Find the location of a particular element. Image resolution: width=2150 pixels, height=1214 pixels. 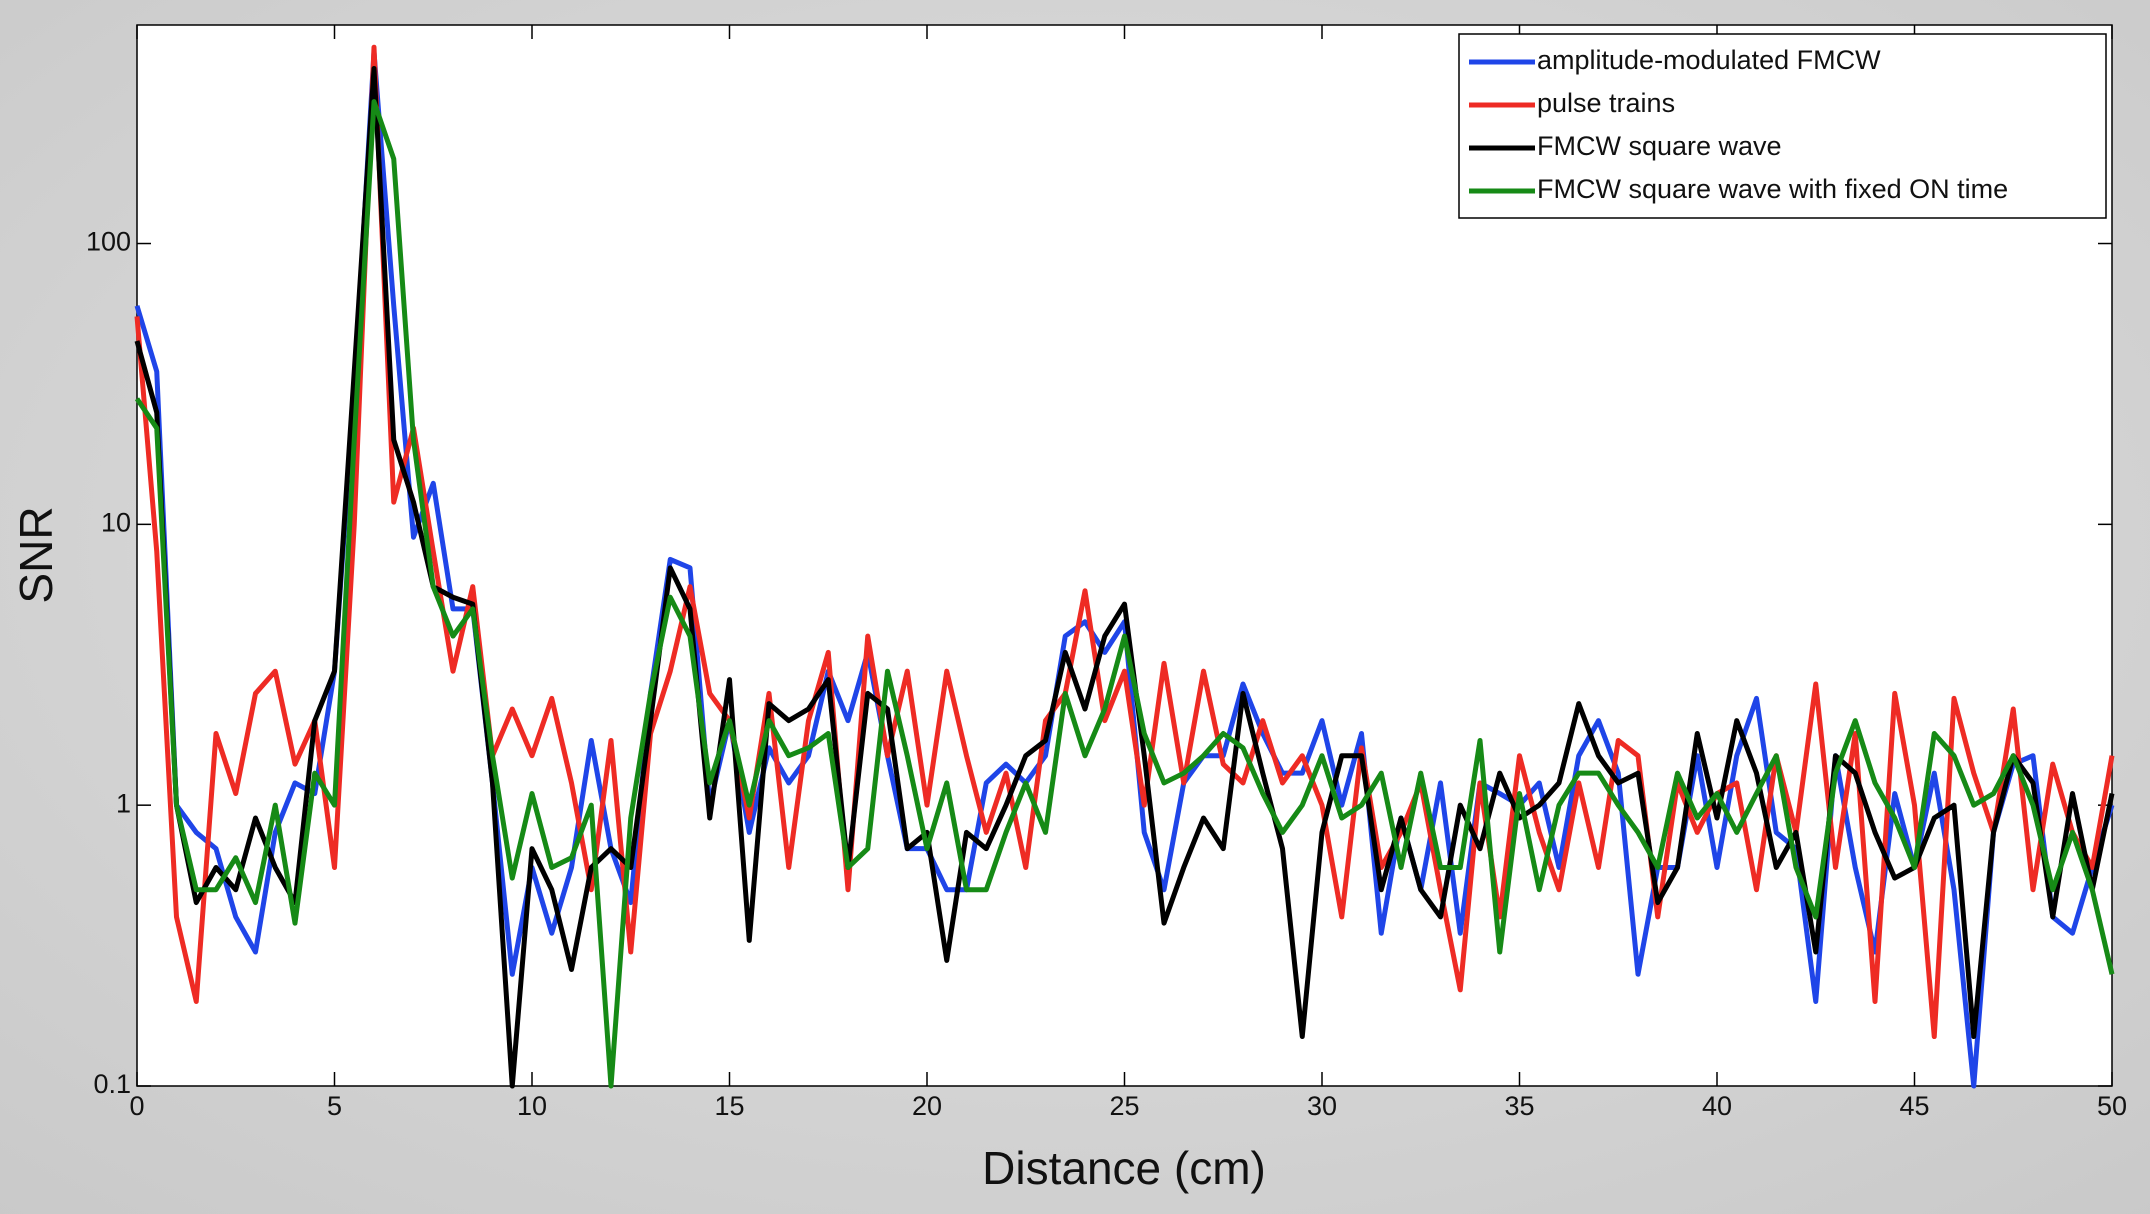

x-tick-label: 0 is located at coordinates (136, 1106).